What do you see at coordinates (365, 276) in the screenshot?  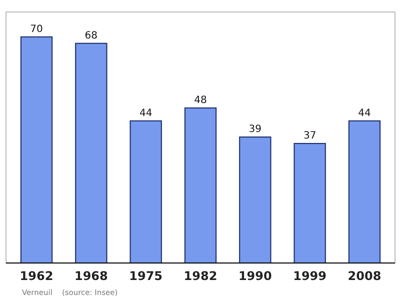 I see `x-tick-label: 2008` at bounding box center [365, 276].